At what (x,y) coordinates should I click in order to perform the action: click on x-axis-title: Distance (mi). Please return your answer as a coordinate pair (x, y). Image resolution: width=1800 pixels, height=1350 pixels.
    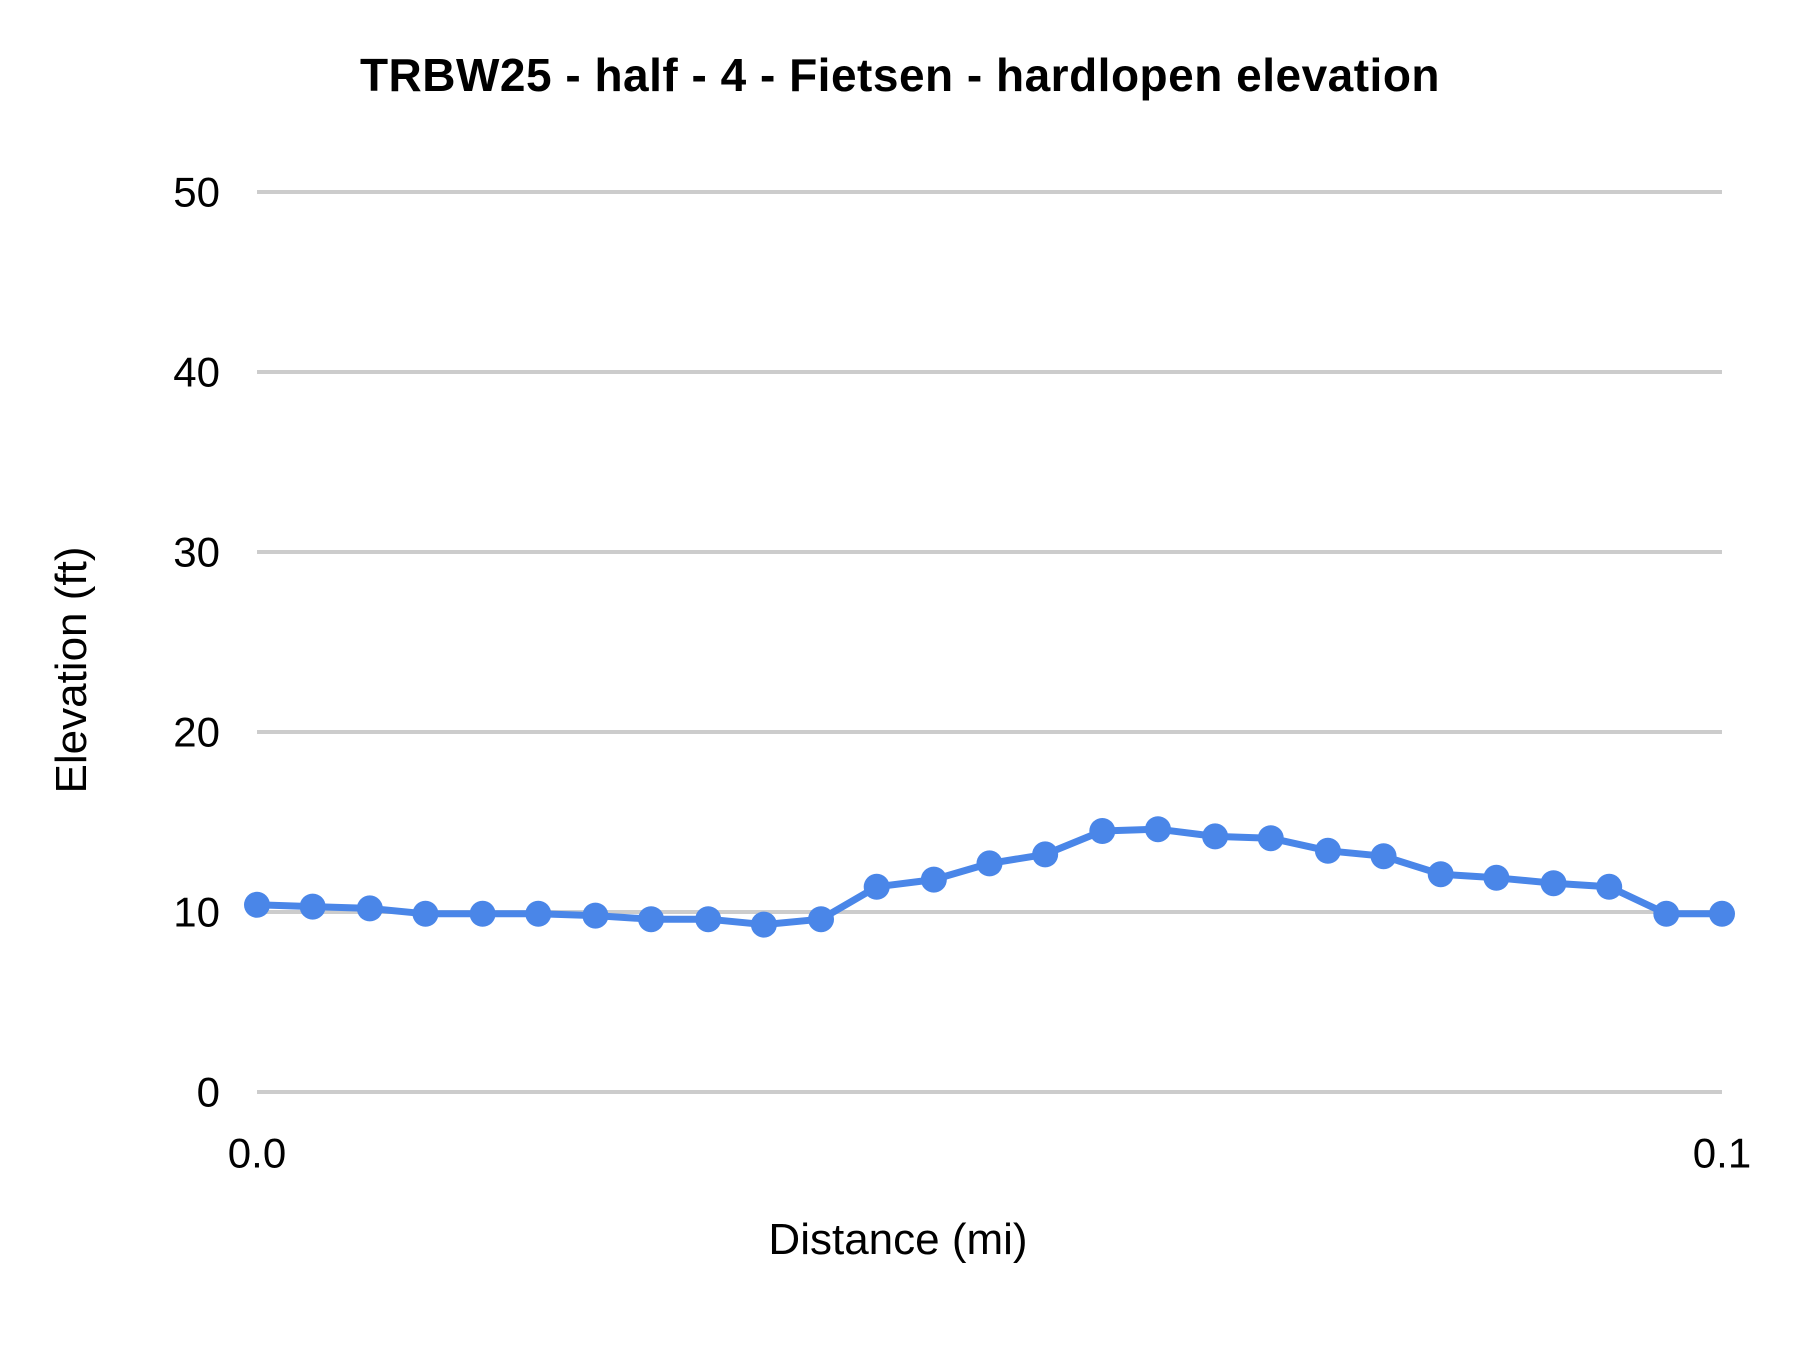
    Looking at the image, I should click on (898, 1239).